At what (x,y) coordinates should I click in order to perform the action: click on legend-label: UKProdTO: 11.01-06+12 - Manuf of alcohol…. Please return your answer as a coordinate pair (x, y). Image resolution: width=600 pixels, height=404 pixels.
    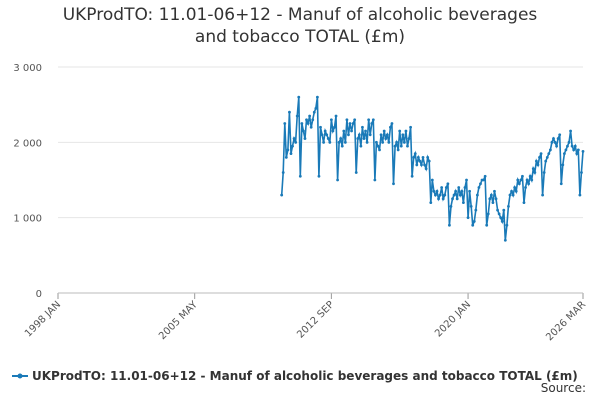
    Looking at the image, I should click on (305, 376).